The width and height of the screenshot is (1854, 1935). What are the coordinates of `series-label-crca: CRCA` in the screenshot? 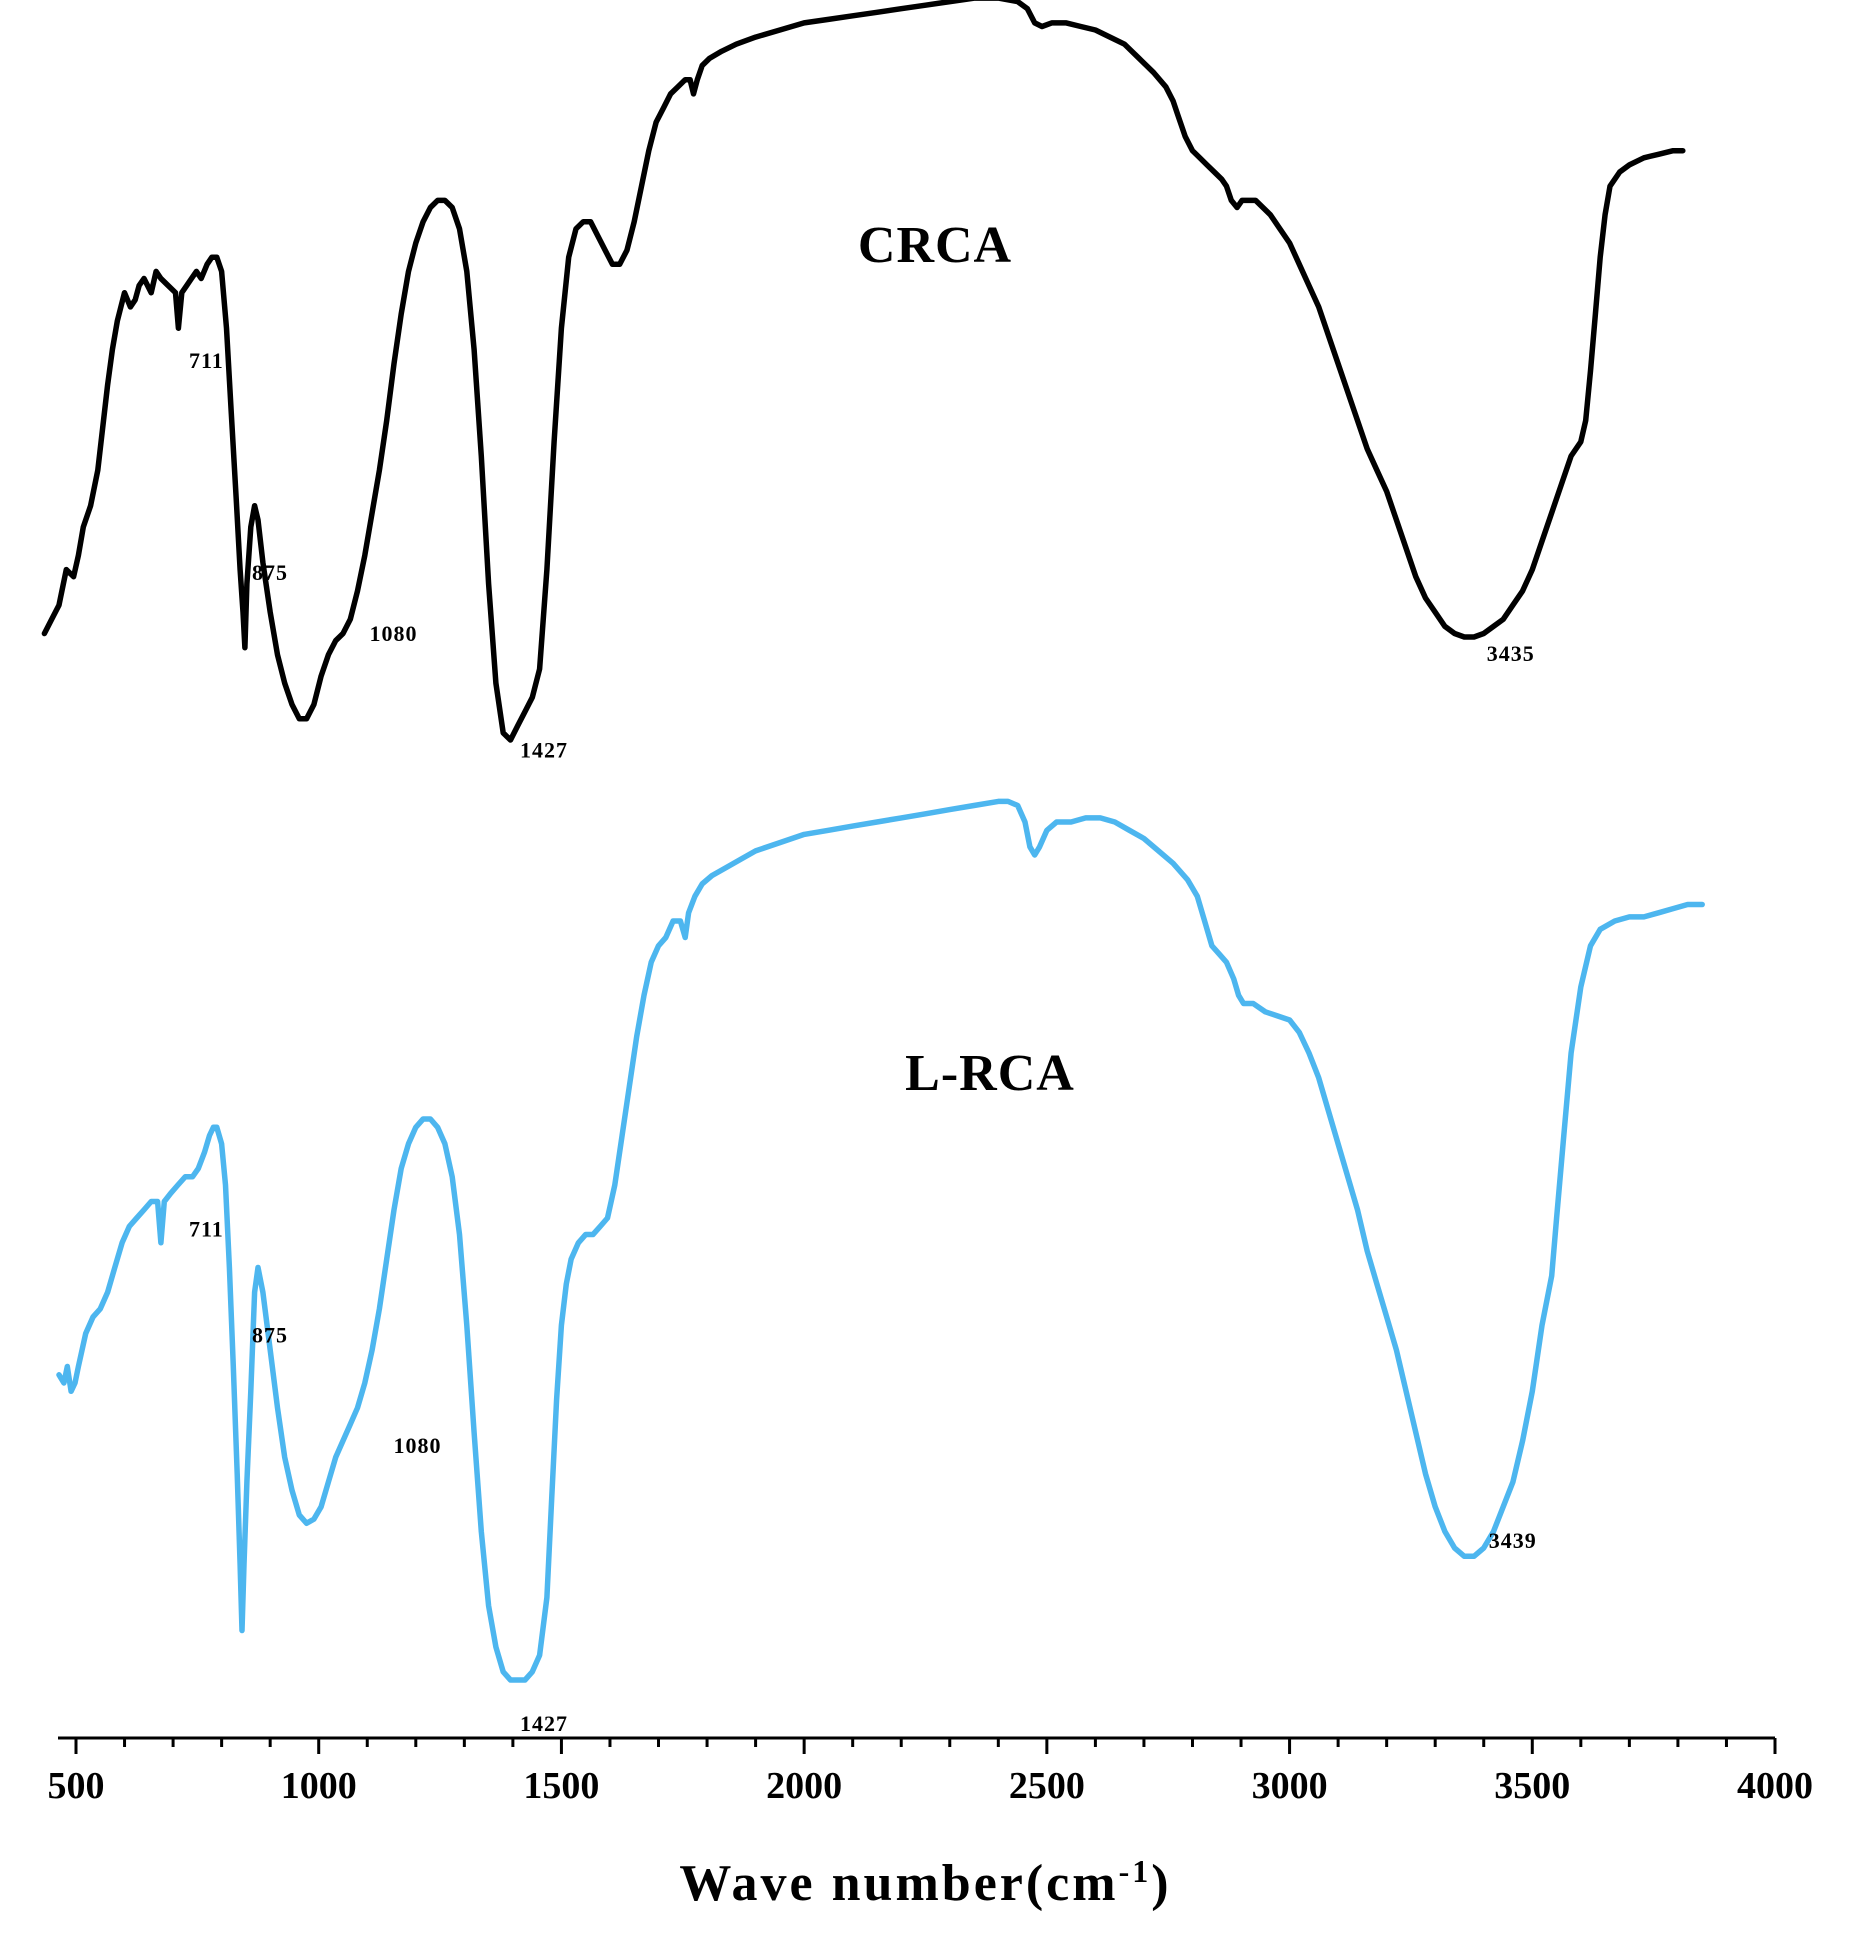 It's located at (935, 245).